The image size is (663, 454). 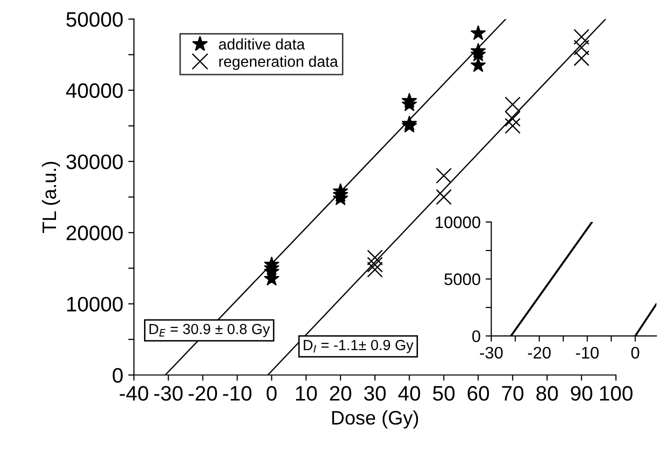 I want to click on x-tick-label: 40, so click(x=409, y=393).